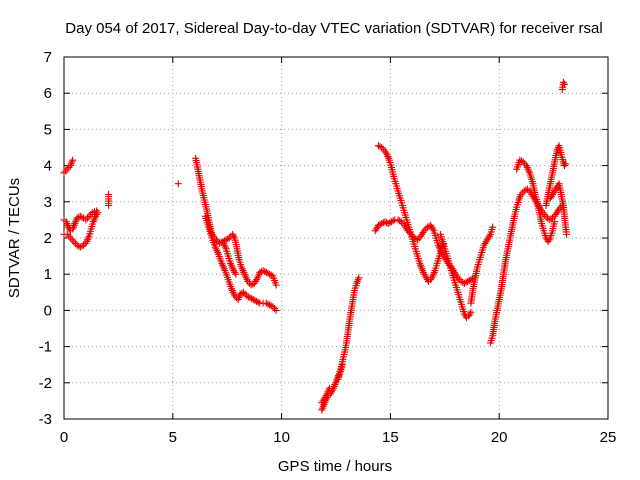 This screenshot has width=640, height=480. What do you see at coordinates (499, 437) in the screenshot?
I see `x-tick-label: 20` at bounding box center [499, 437].